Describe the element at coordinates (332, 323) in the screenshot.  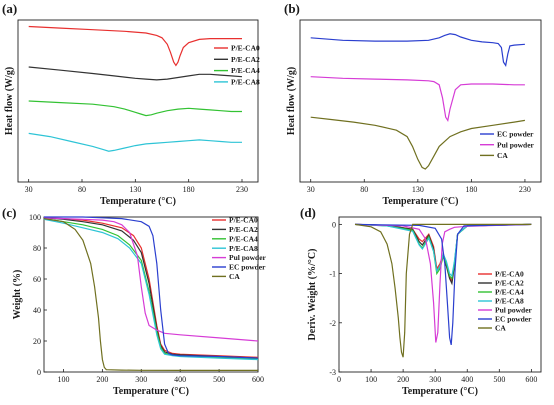
I see `y-tick-label: -2` at that location.